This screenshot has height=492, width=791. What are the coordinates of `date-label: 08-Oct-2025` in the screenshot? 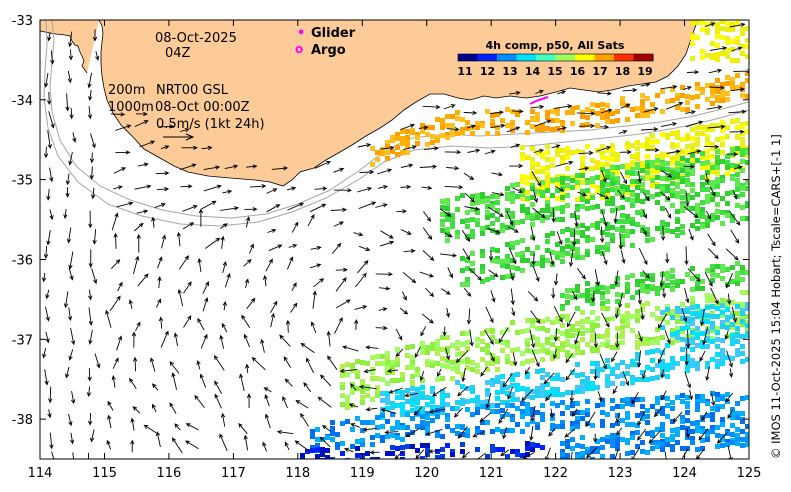 It's located at (196, 38).